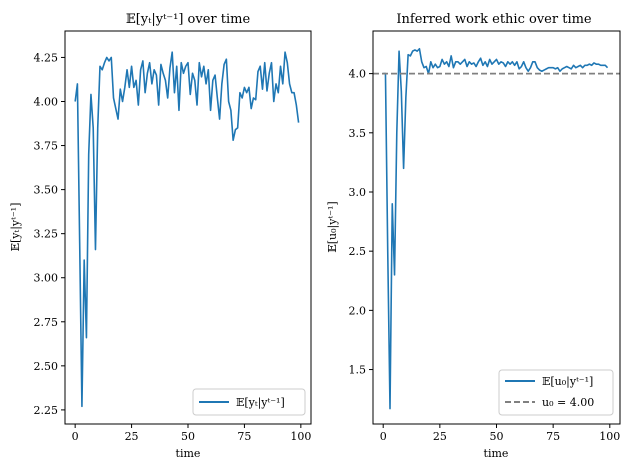  I want to click on chart-right-xtick-label-2: 50, so click(497, 436).